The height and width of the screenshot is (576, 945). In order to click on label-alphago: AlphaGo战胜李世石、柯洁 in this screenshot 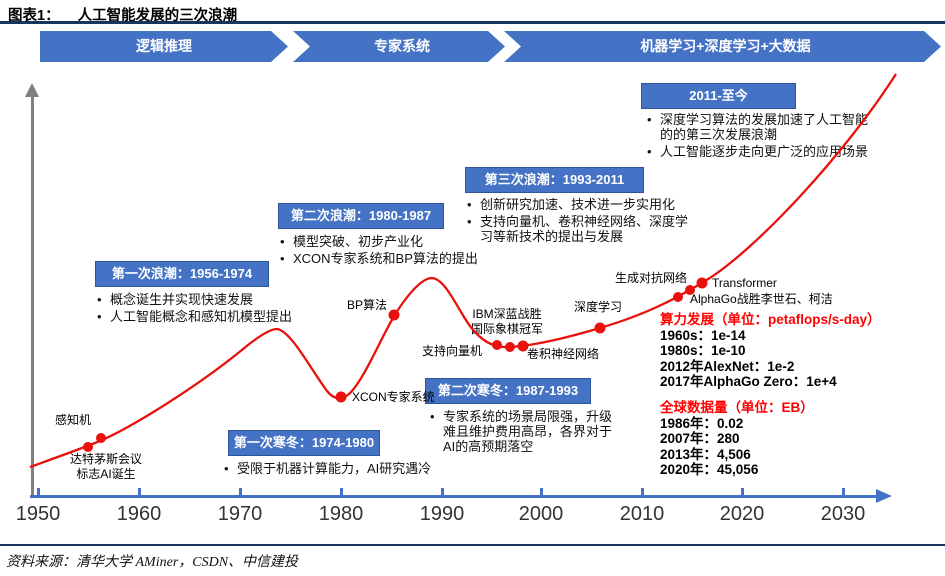, I will do `click(761, 299)`.